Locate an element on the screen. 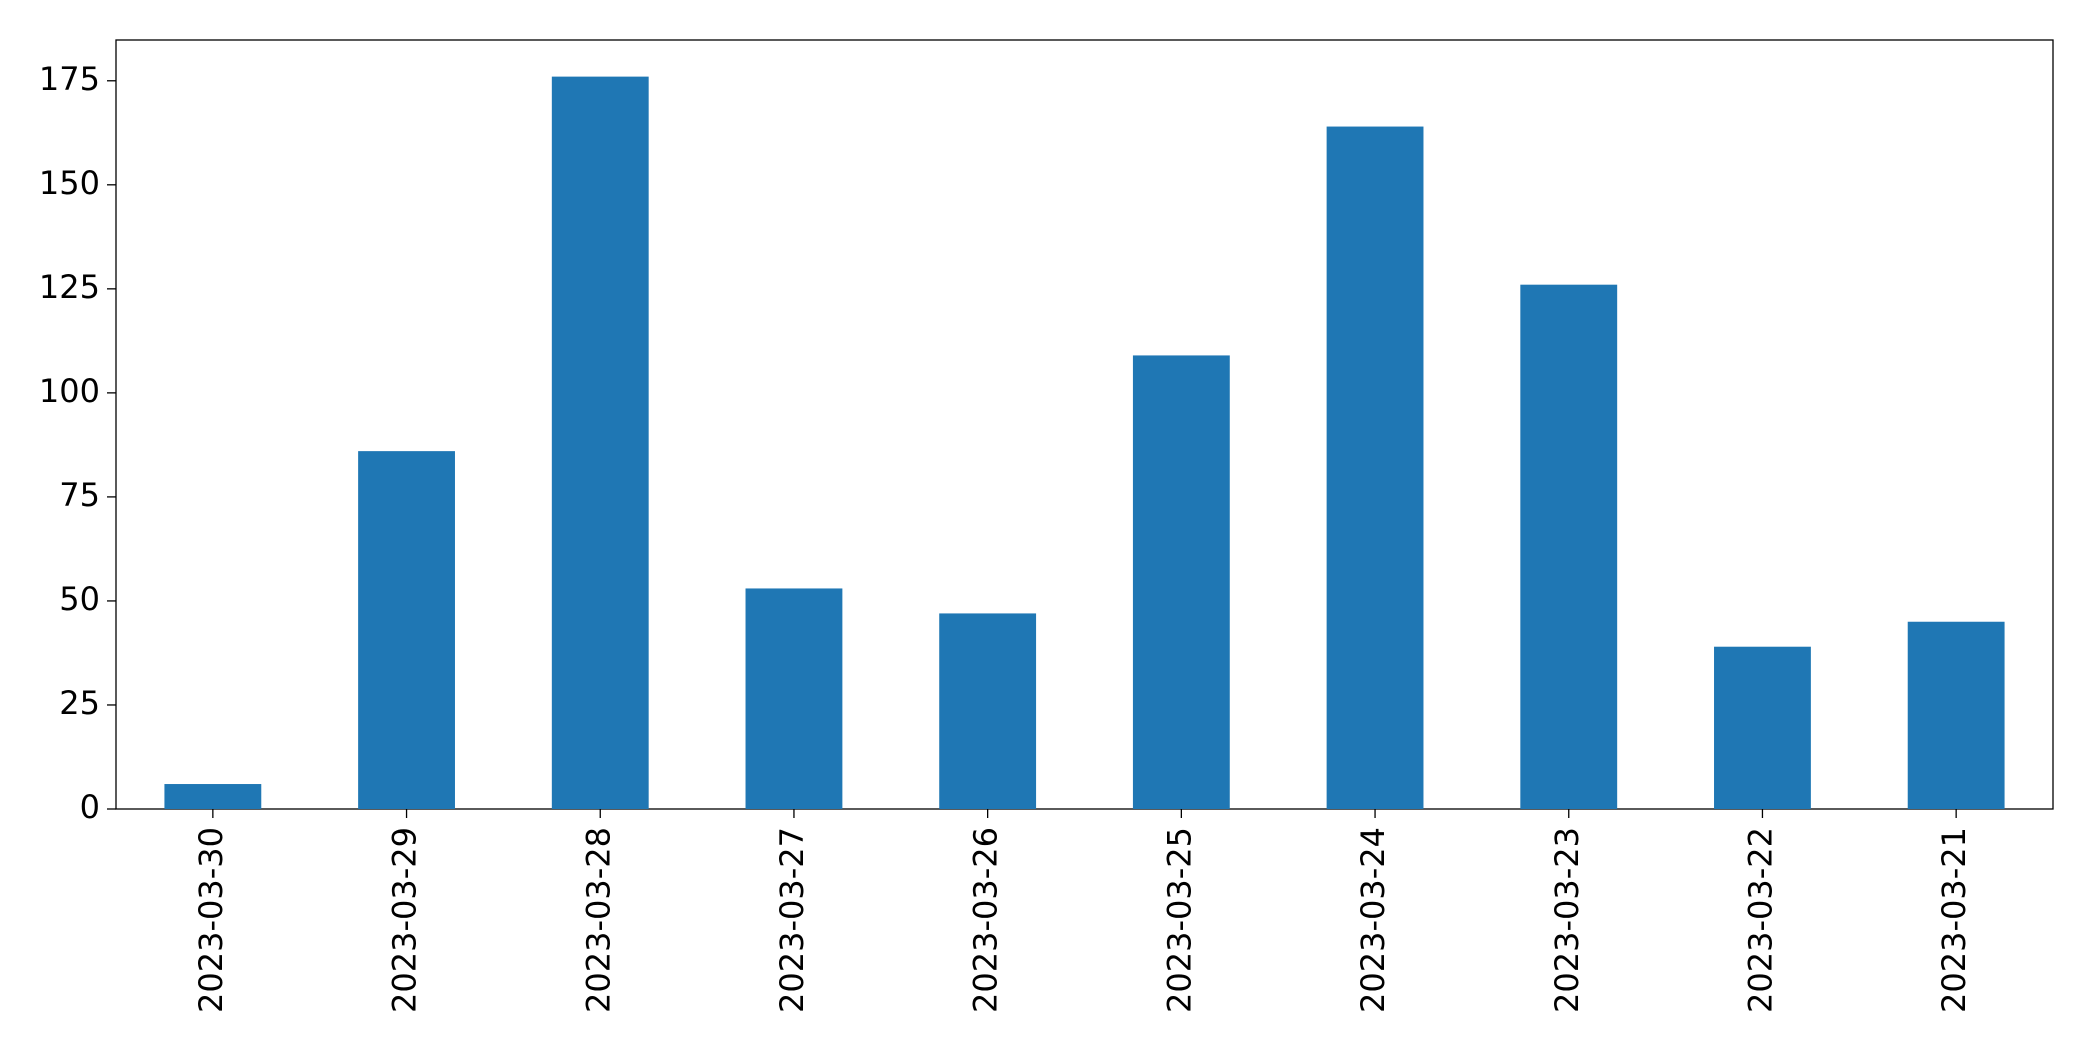 This screenshot has width=2093, height=1061. y-tick-label: 0 is located at coordinates (90, 807).